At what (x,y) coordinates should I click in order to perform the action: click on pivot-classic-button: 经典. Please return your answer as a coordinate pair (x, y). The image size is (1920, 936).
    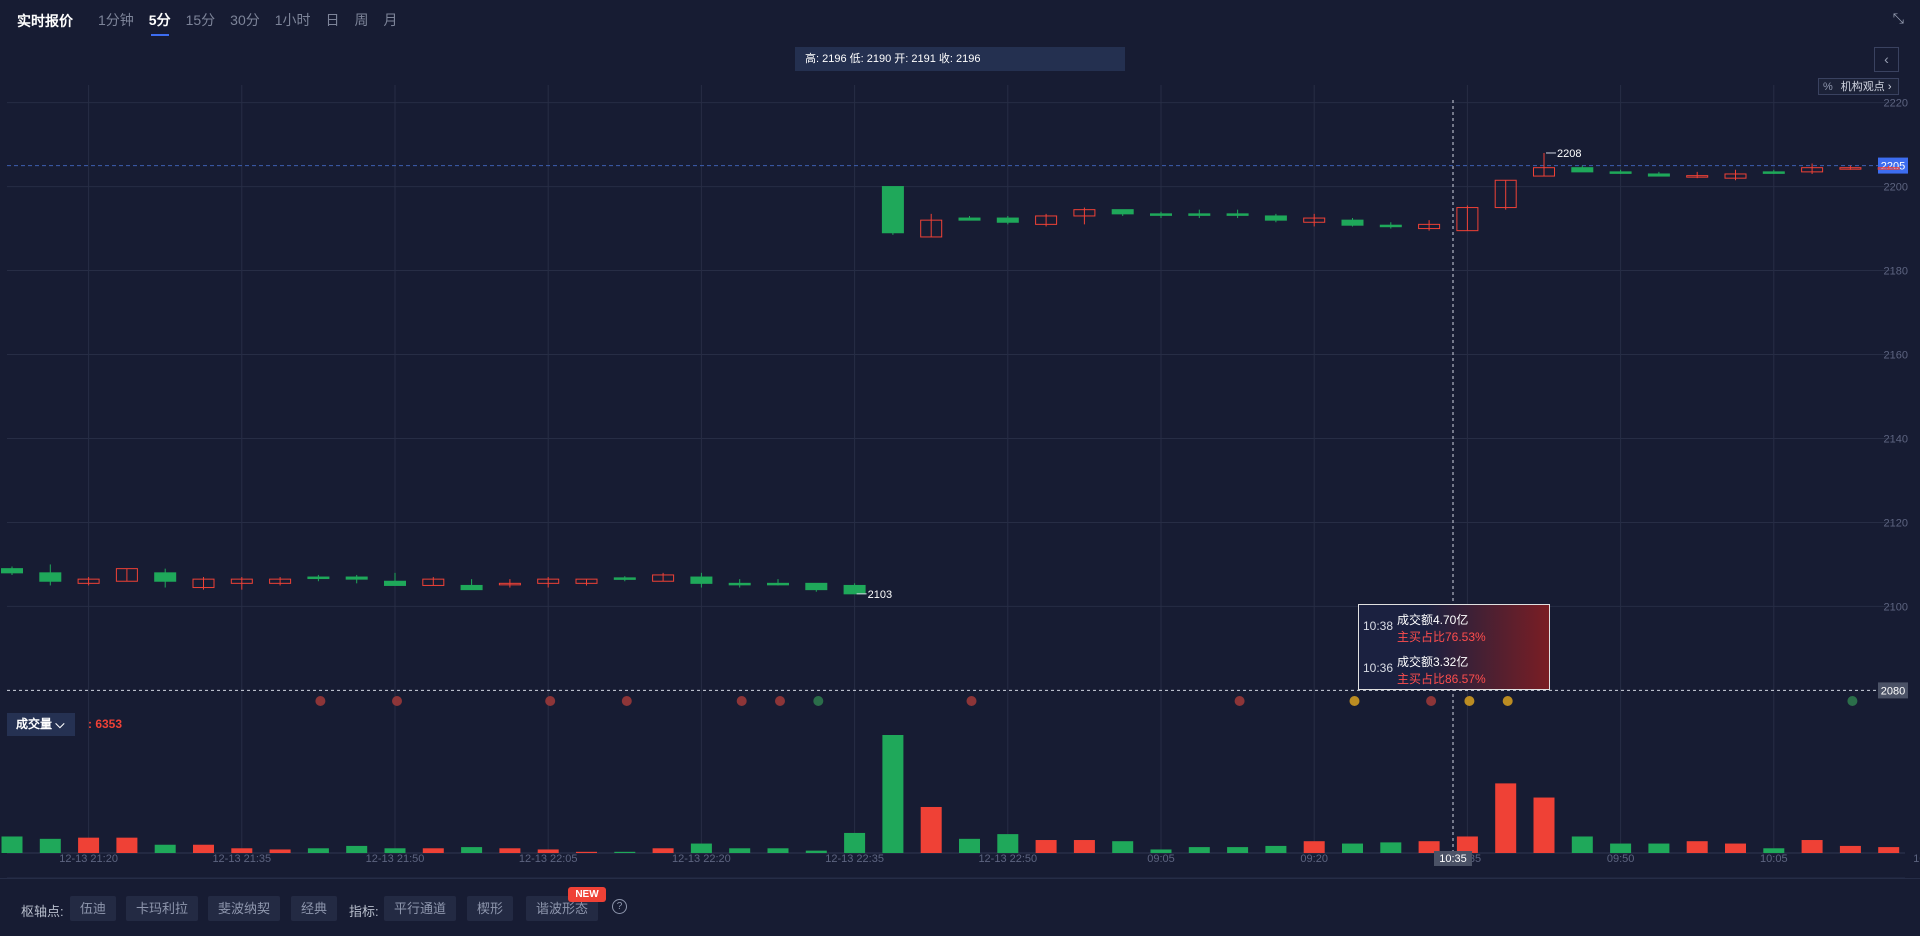
    Looking at the image, I should click on (314, 908).